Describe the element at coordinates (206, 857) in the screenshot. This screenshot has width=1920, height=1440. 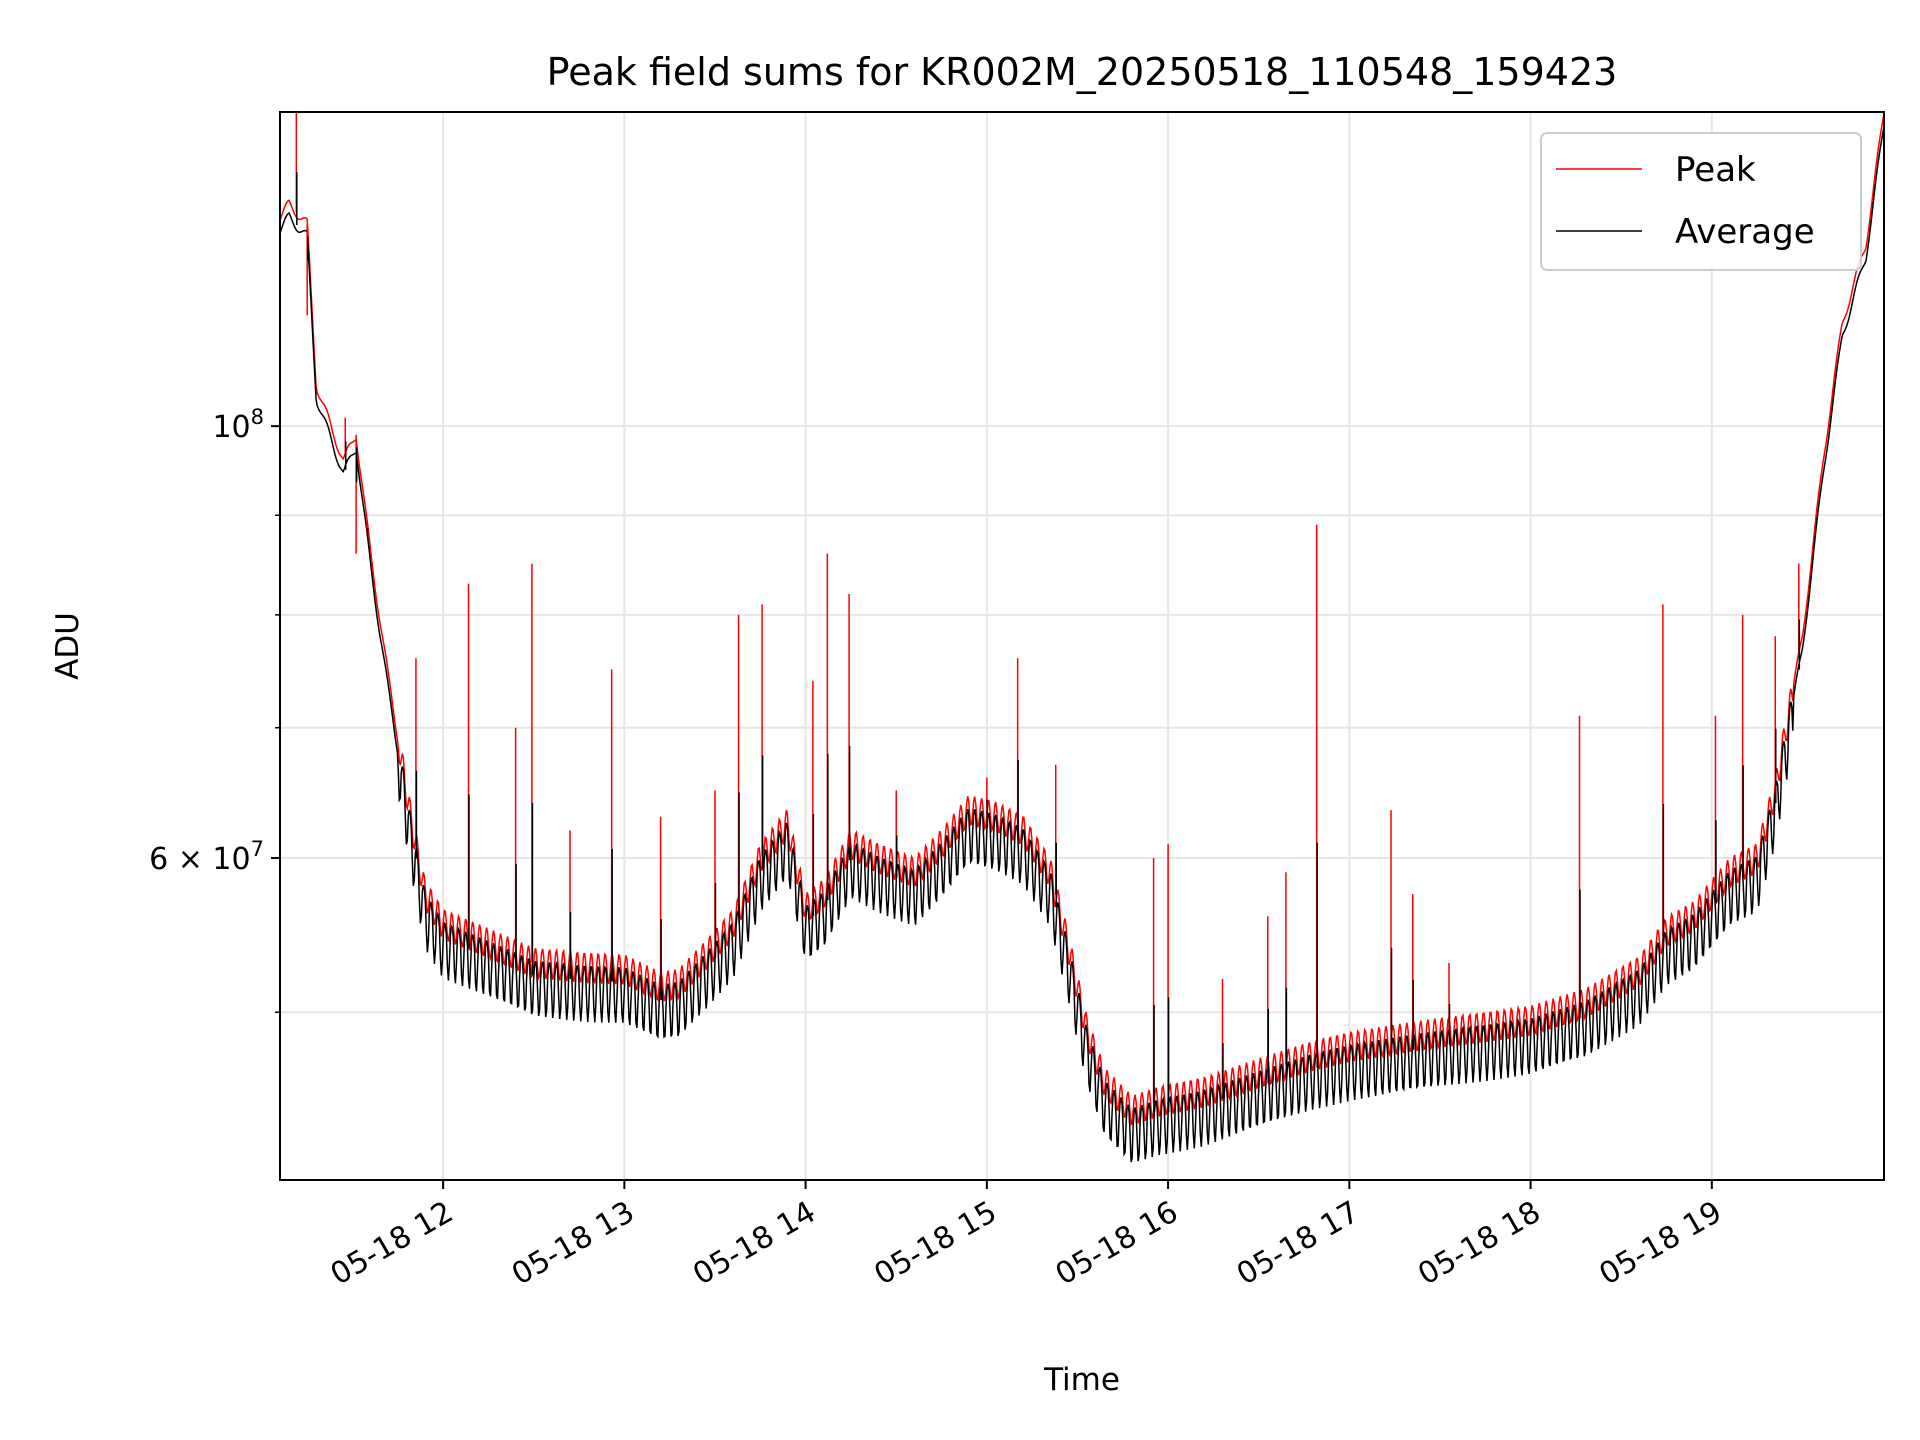
I see `y-tick-label: 6 × 107` at that location.